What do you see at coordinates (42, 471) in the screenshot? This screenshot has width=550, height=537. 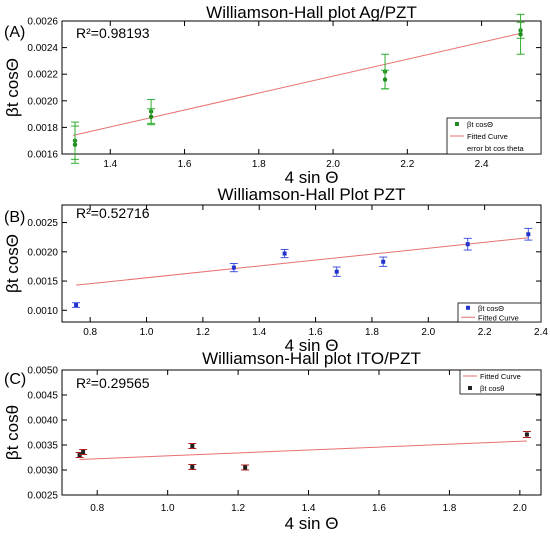 I see `y-tick-label: 0.0030` at bounding box center [42, 471].